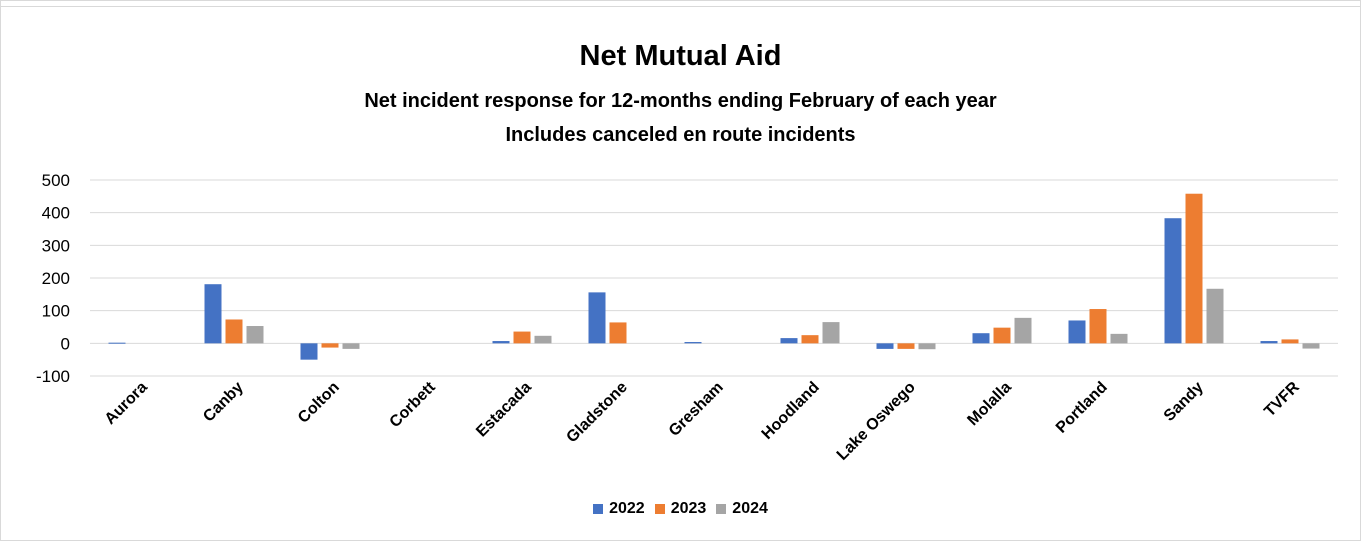 This screenshot has height=541, width=1361. Describe the element at coordinates (906, 346) in the screenshot. I see `bar-2023-lake-oswego` at that location.